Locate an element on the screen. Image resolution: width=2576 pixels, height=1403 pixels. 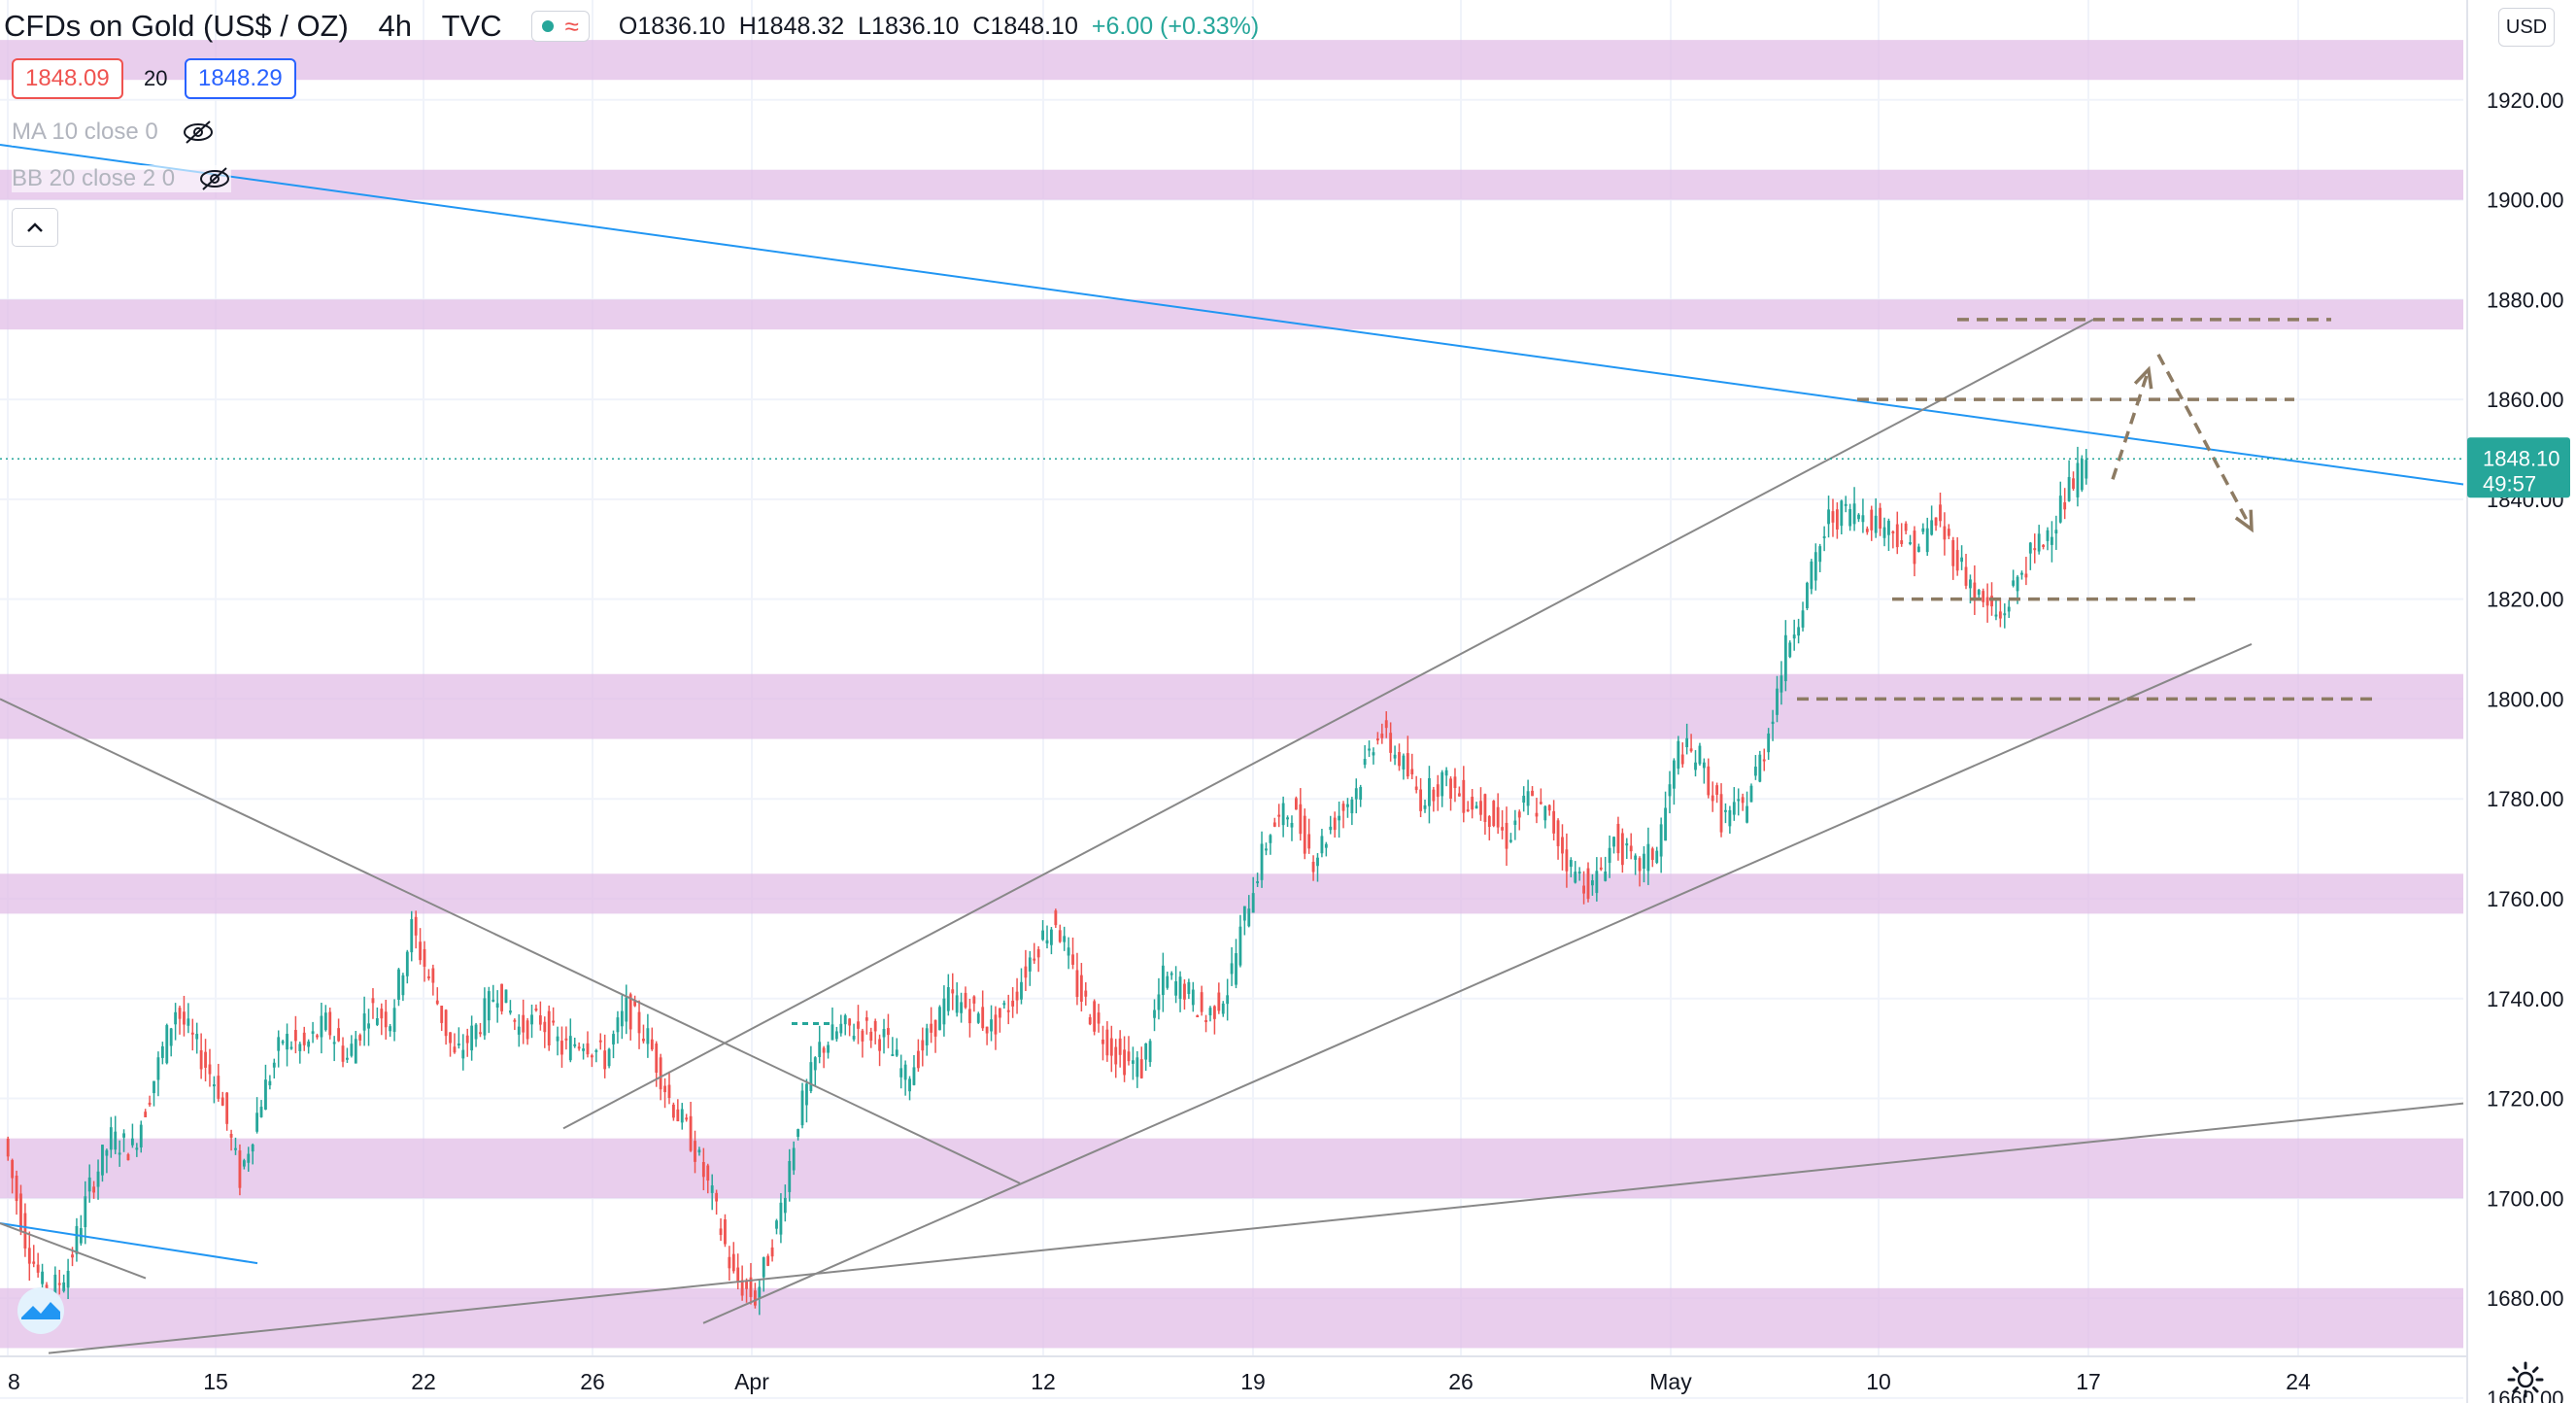
sell-button: 1848.09 is located at coordinates (67, 78).